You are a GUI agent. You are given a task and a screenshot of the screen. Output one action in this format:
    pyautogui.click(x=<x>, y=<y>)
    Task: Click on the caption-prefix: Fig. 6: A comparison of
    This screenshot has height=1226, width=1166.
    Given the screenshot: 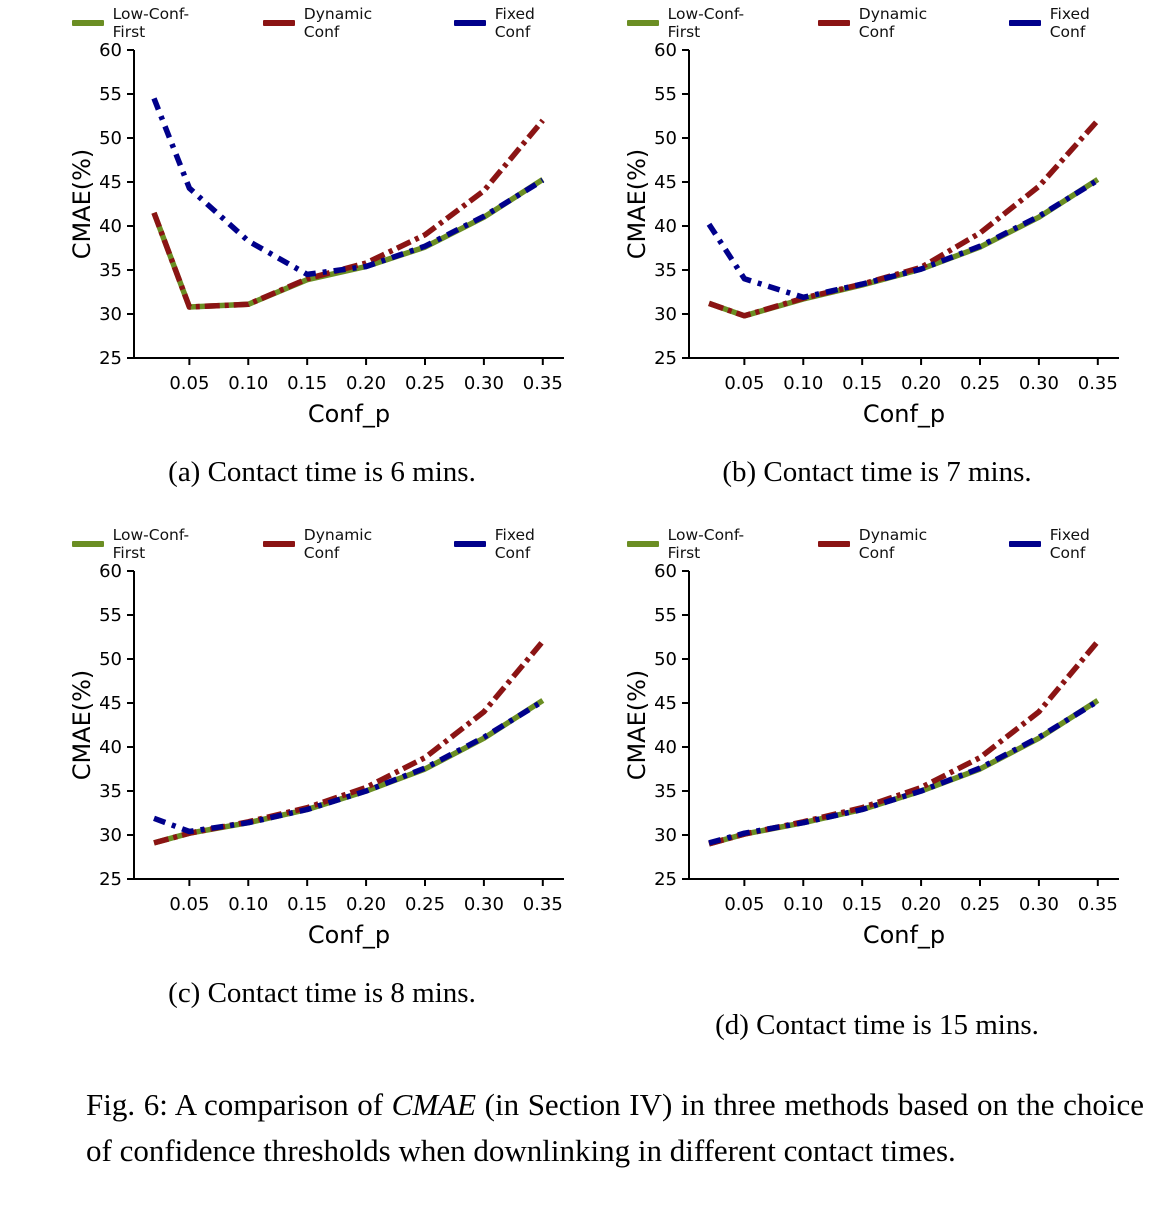 What is the action you would take?
    pyautogui.click(x=239, y=1104)
    